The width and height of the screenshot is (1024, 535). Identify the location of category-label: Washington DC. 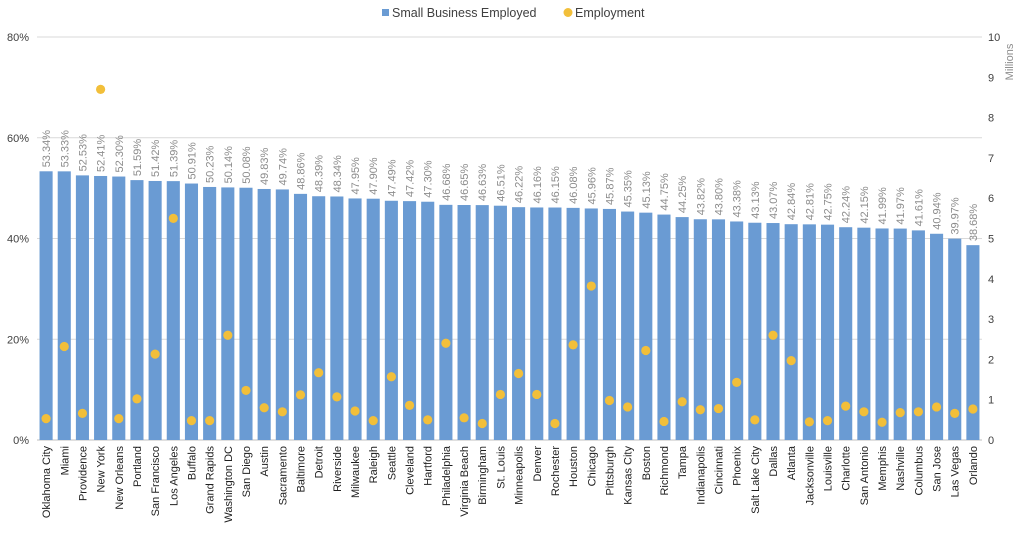
(229, 484).